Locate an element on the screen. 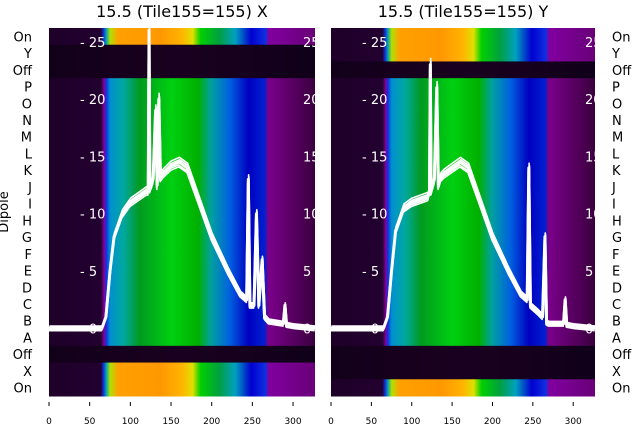 The width and height of the screenshot is (640, 444). inner-y-tick-label-right: 20 is located at coordinates (593, 100).